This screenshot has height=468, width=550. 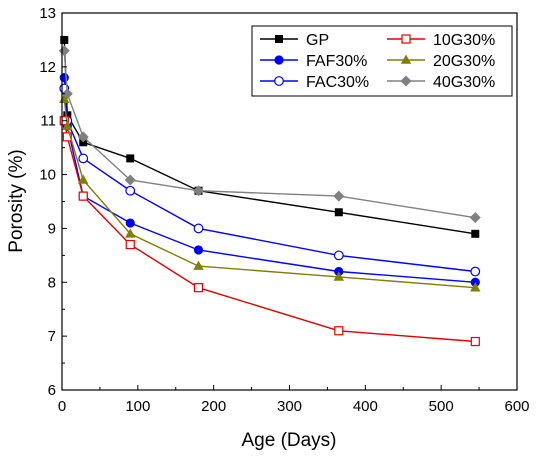 What do you see at coordinates (337, 82) in the screenshot?
I see `legend-label: FAC30%` at bounding box center [337, 82].